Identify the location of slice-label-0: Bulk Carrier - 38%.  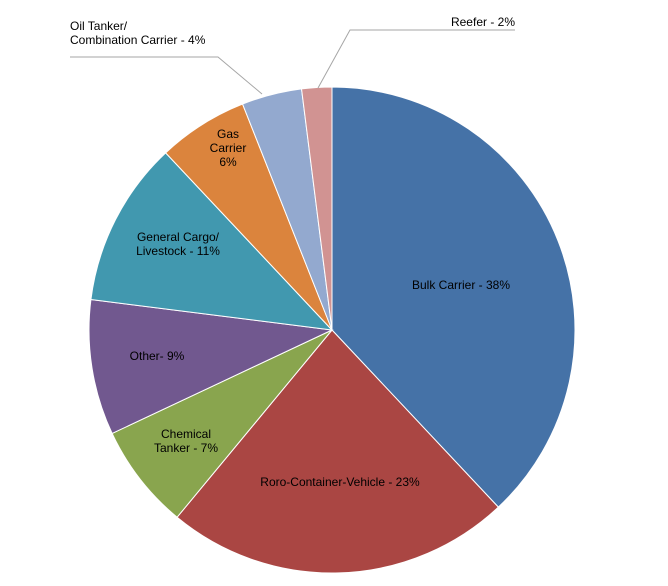
(461, 285).